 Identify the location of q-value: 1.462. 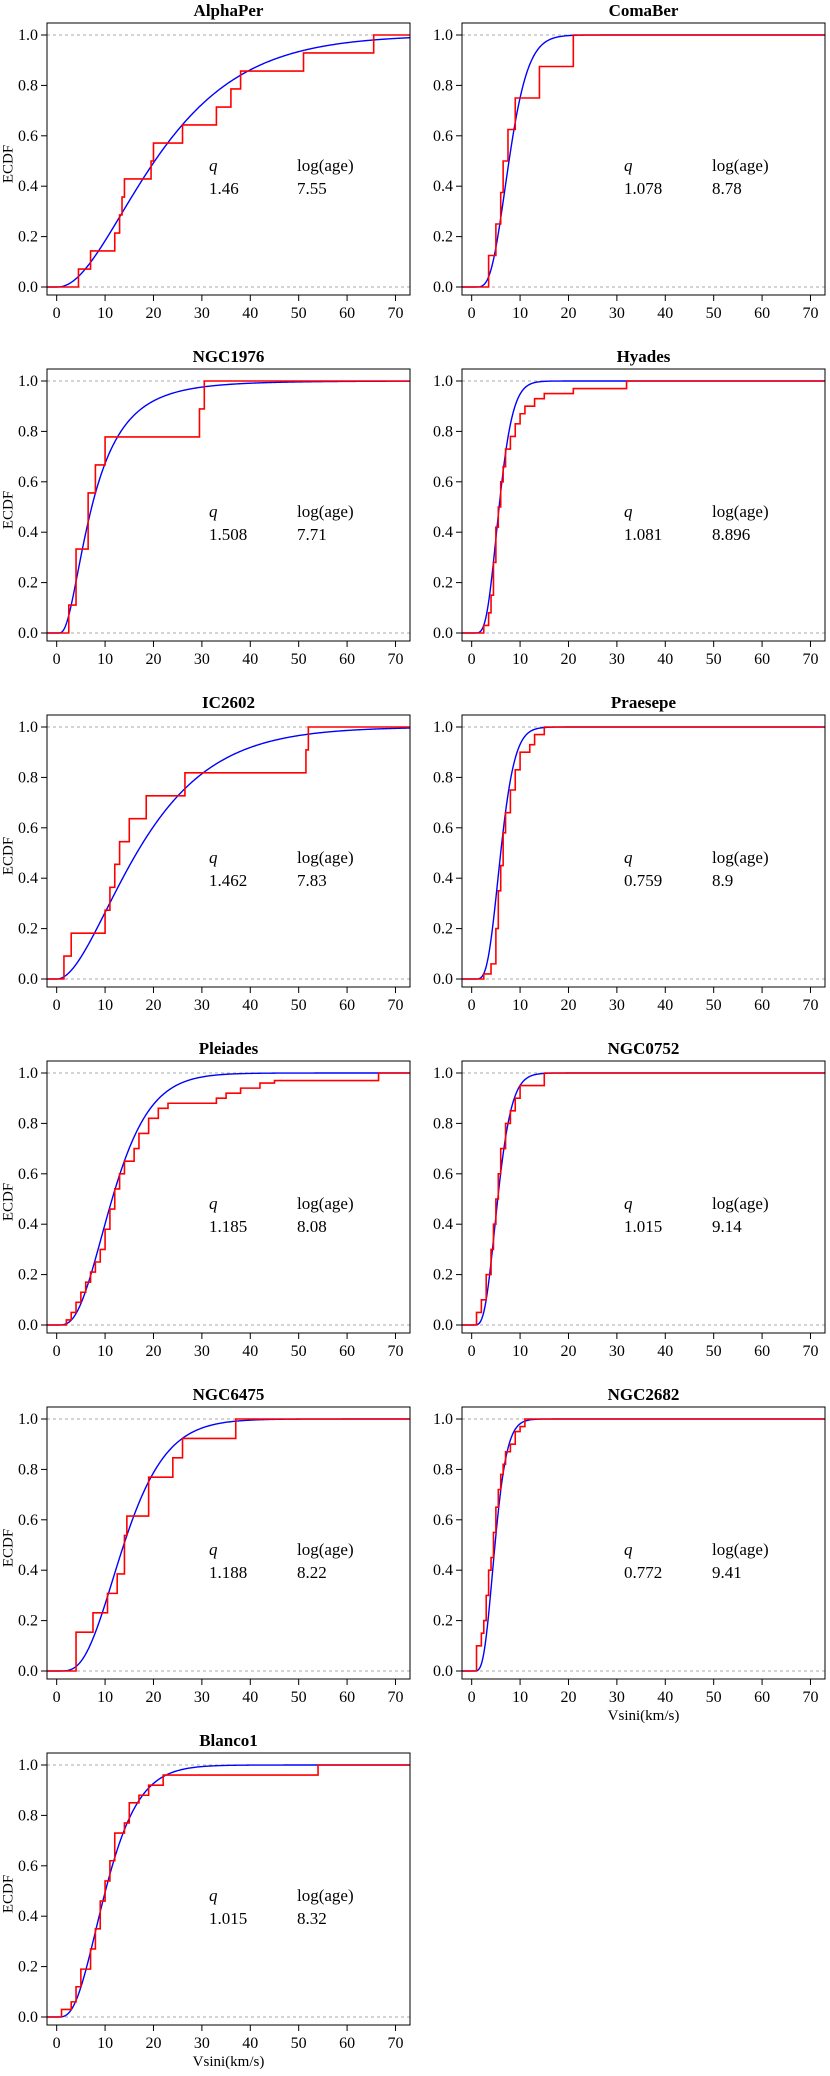
(228, 880).